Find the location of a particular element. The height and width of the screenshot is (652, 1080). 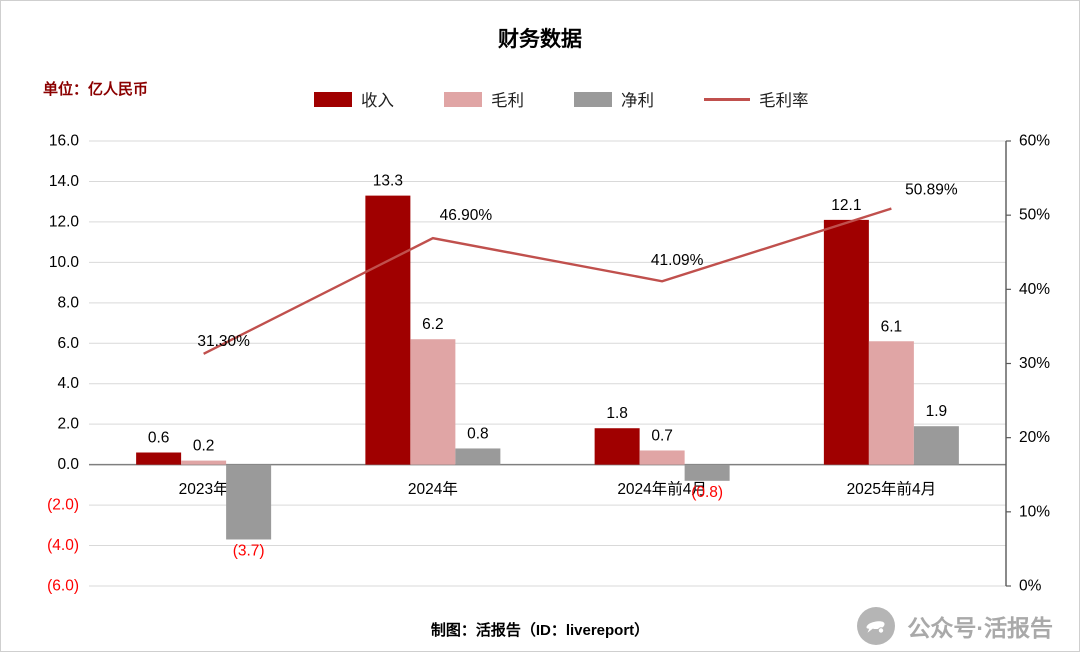

bar-value-label: 12.1 is located at coordinates (846, 205).